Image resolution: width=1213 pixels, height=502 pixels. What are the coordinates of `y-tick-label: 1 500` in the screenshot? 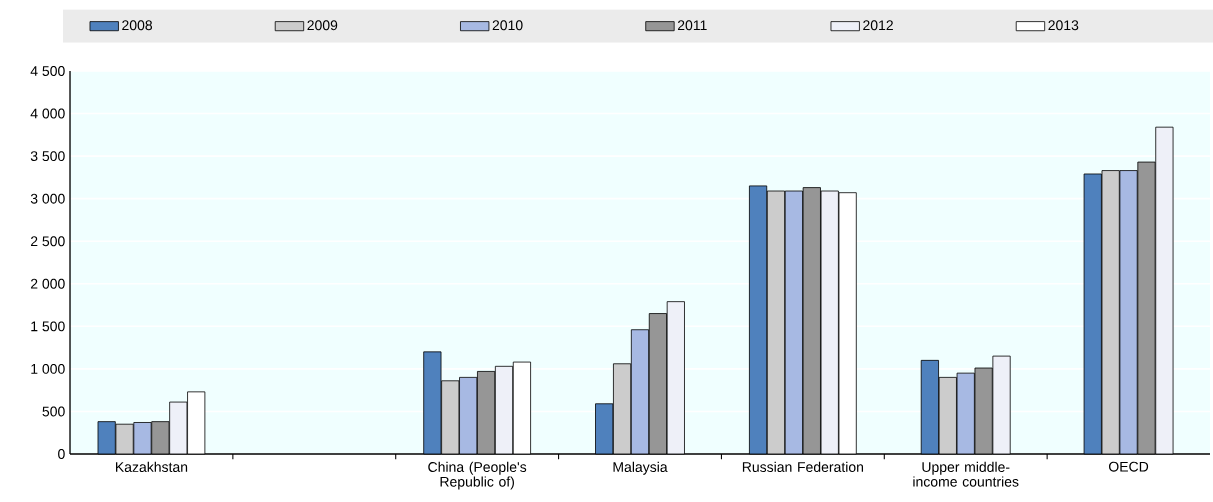 It's located at (48, 326).